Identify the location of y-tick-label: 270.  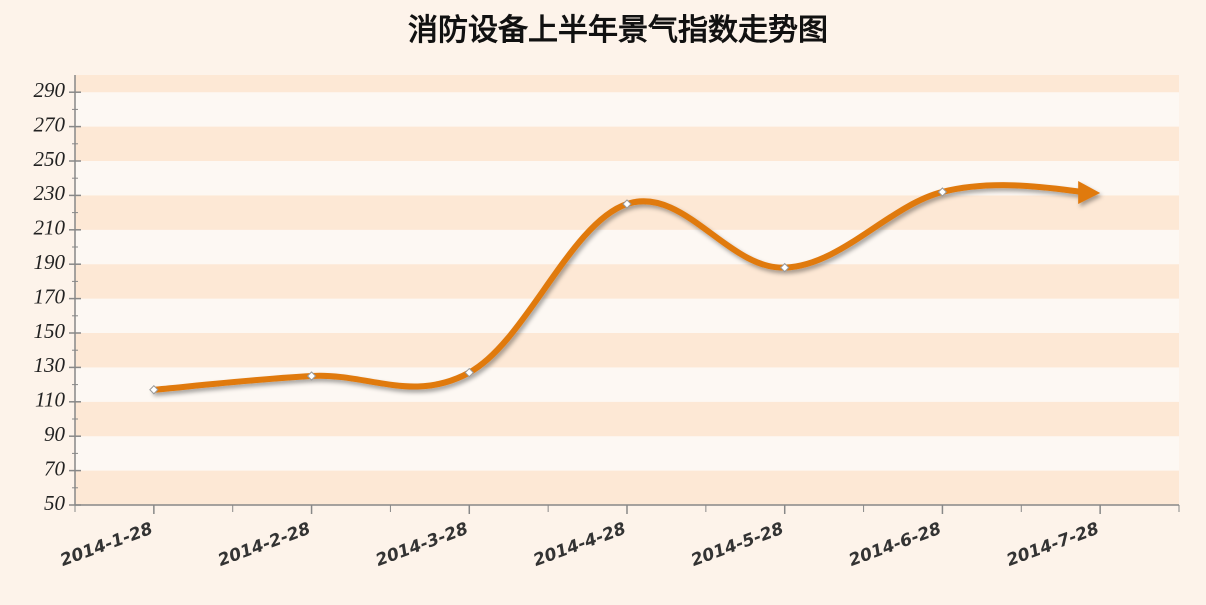
(50, 124).